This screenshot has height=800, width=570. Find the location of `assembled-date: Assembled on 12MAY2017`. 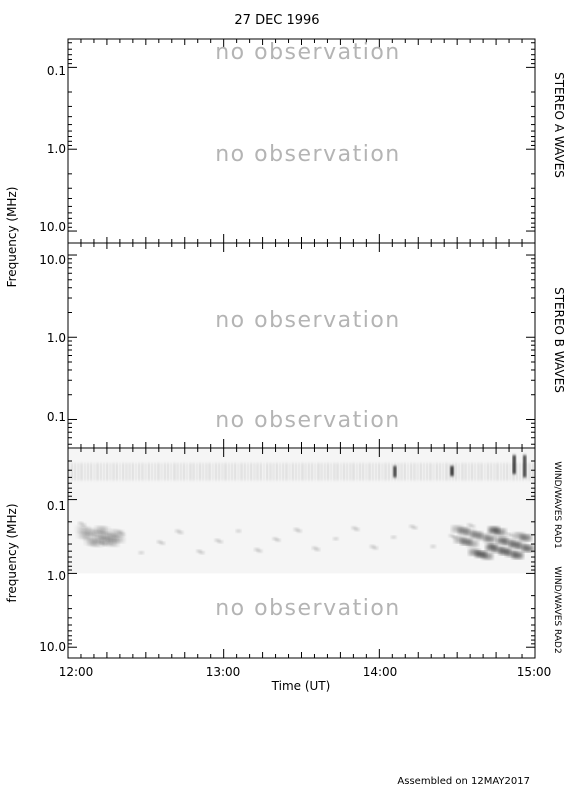

assembled-date: Assembled on 12MAY2017 is located at coordinates (463, 781).